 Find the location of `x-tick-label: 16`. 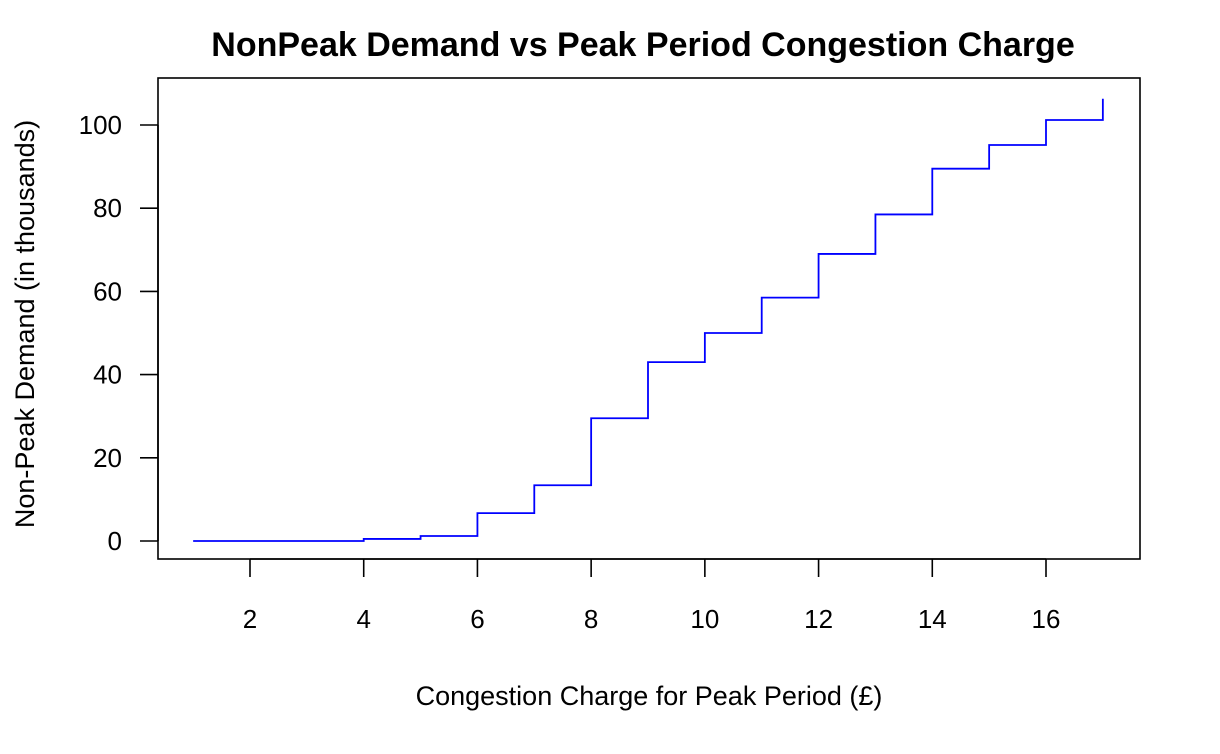

x-tick-label: 16 is located at coordinates (1046, 619).